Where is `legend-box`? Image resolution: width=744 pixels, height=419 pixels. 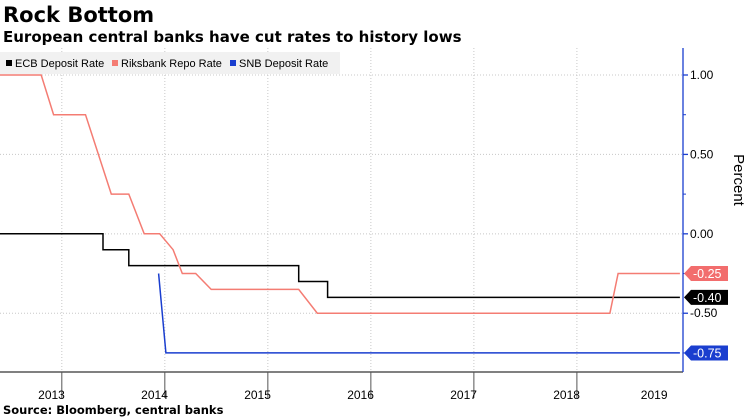
legend-box is located at coordinates (170, 63).